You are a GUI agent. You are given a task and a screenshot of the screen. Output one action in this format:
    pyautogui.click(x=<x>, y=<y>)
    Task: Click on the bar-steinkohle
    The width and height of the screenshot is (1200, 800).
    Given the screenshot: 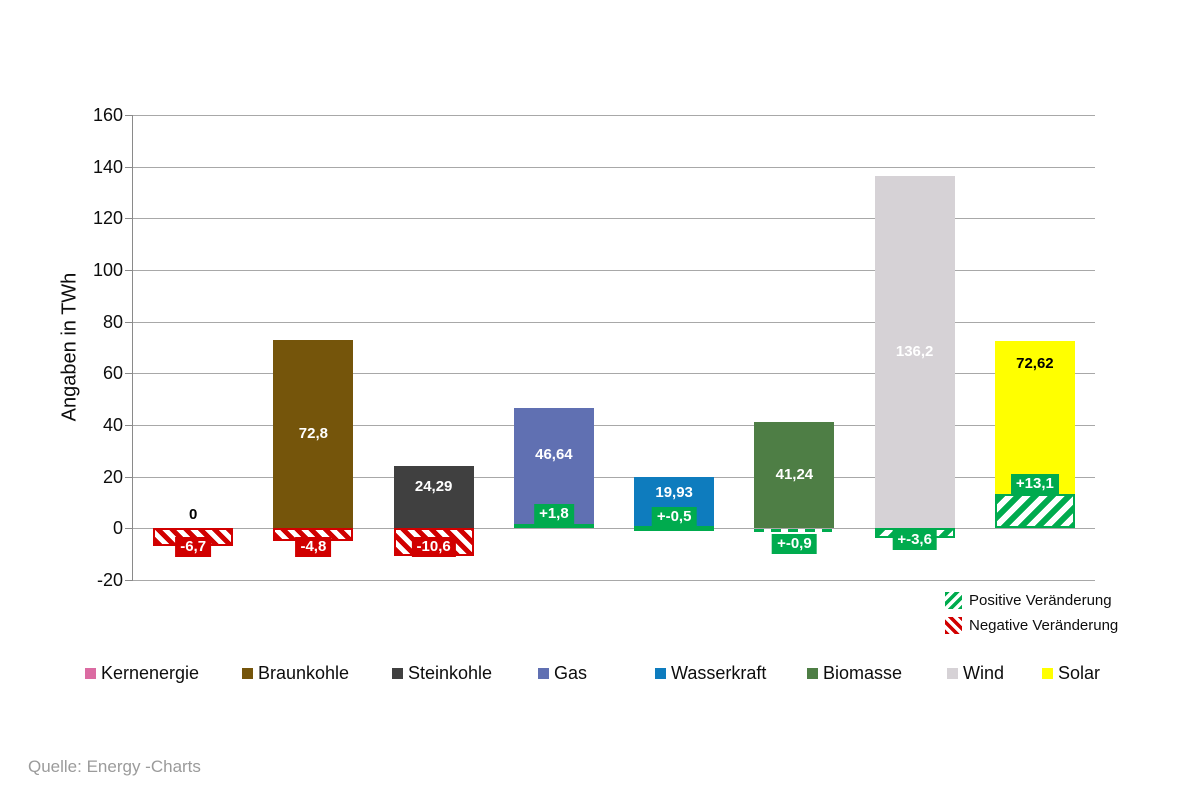 What is the action you would take?
    pyautogui.click(x=433, y=497)
    